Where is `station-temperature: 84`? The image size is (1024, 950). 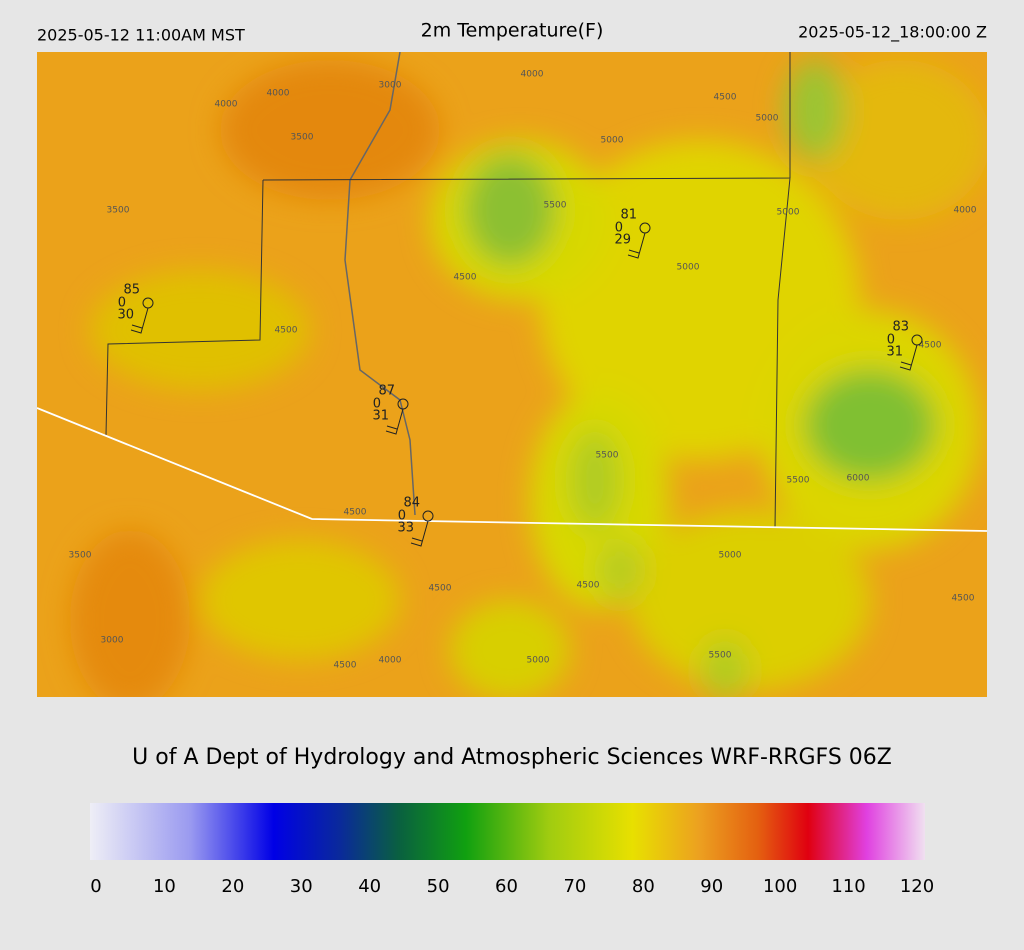
station-temperature: 84 is located at coordinates (411, 503).